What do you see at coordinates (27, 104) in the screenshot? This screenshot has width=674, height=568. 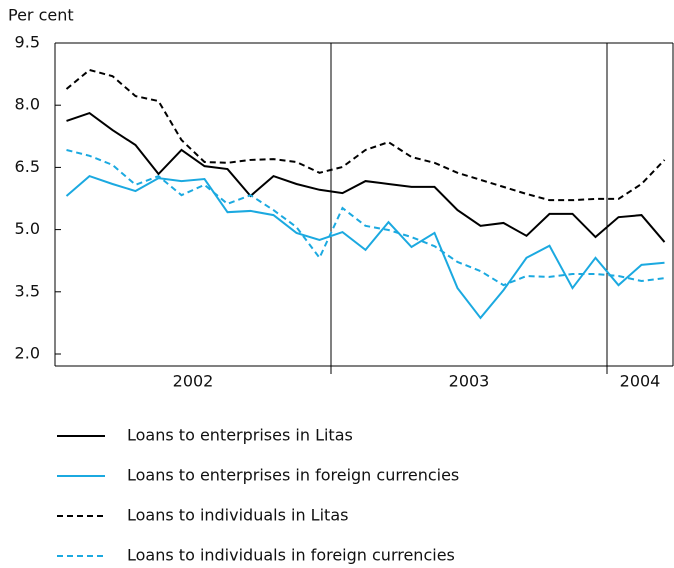 I see `y-tick-label: 8.0` at bounding box center [27, 104].